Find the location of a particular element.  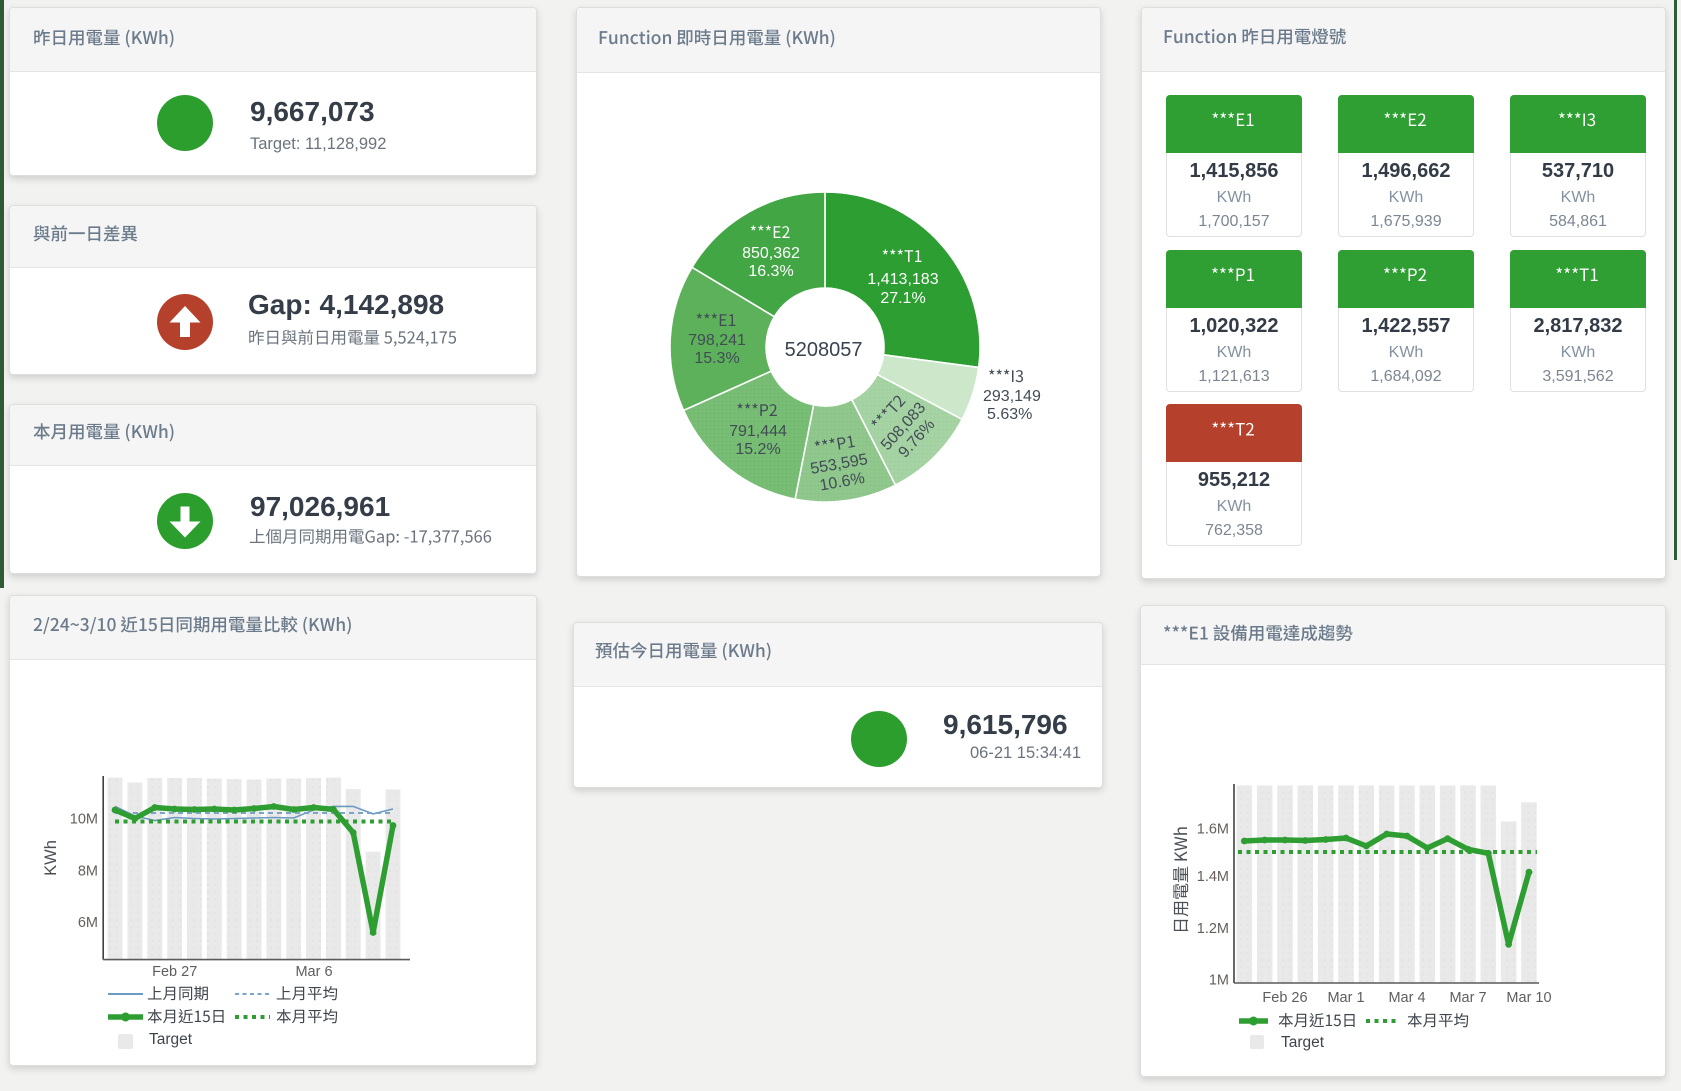

svg-text: KWh is located at coordinates (51, 858).